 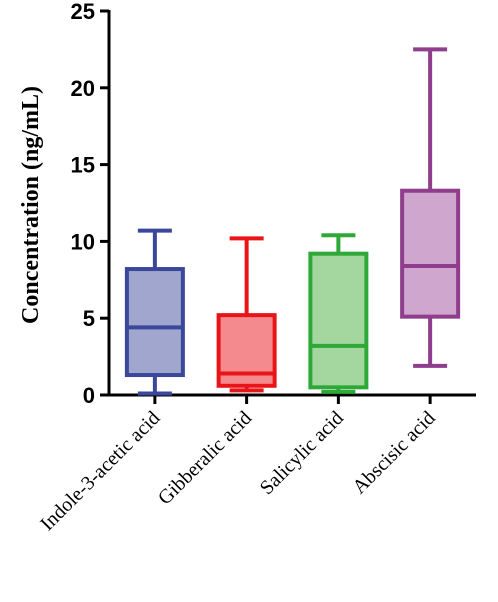 What do you see at coordinates (393, 452) in the screenshot?
I see `x-tick-label: Abscisic acid` at bounding box center [393, 452].